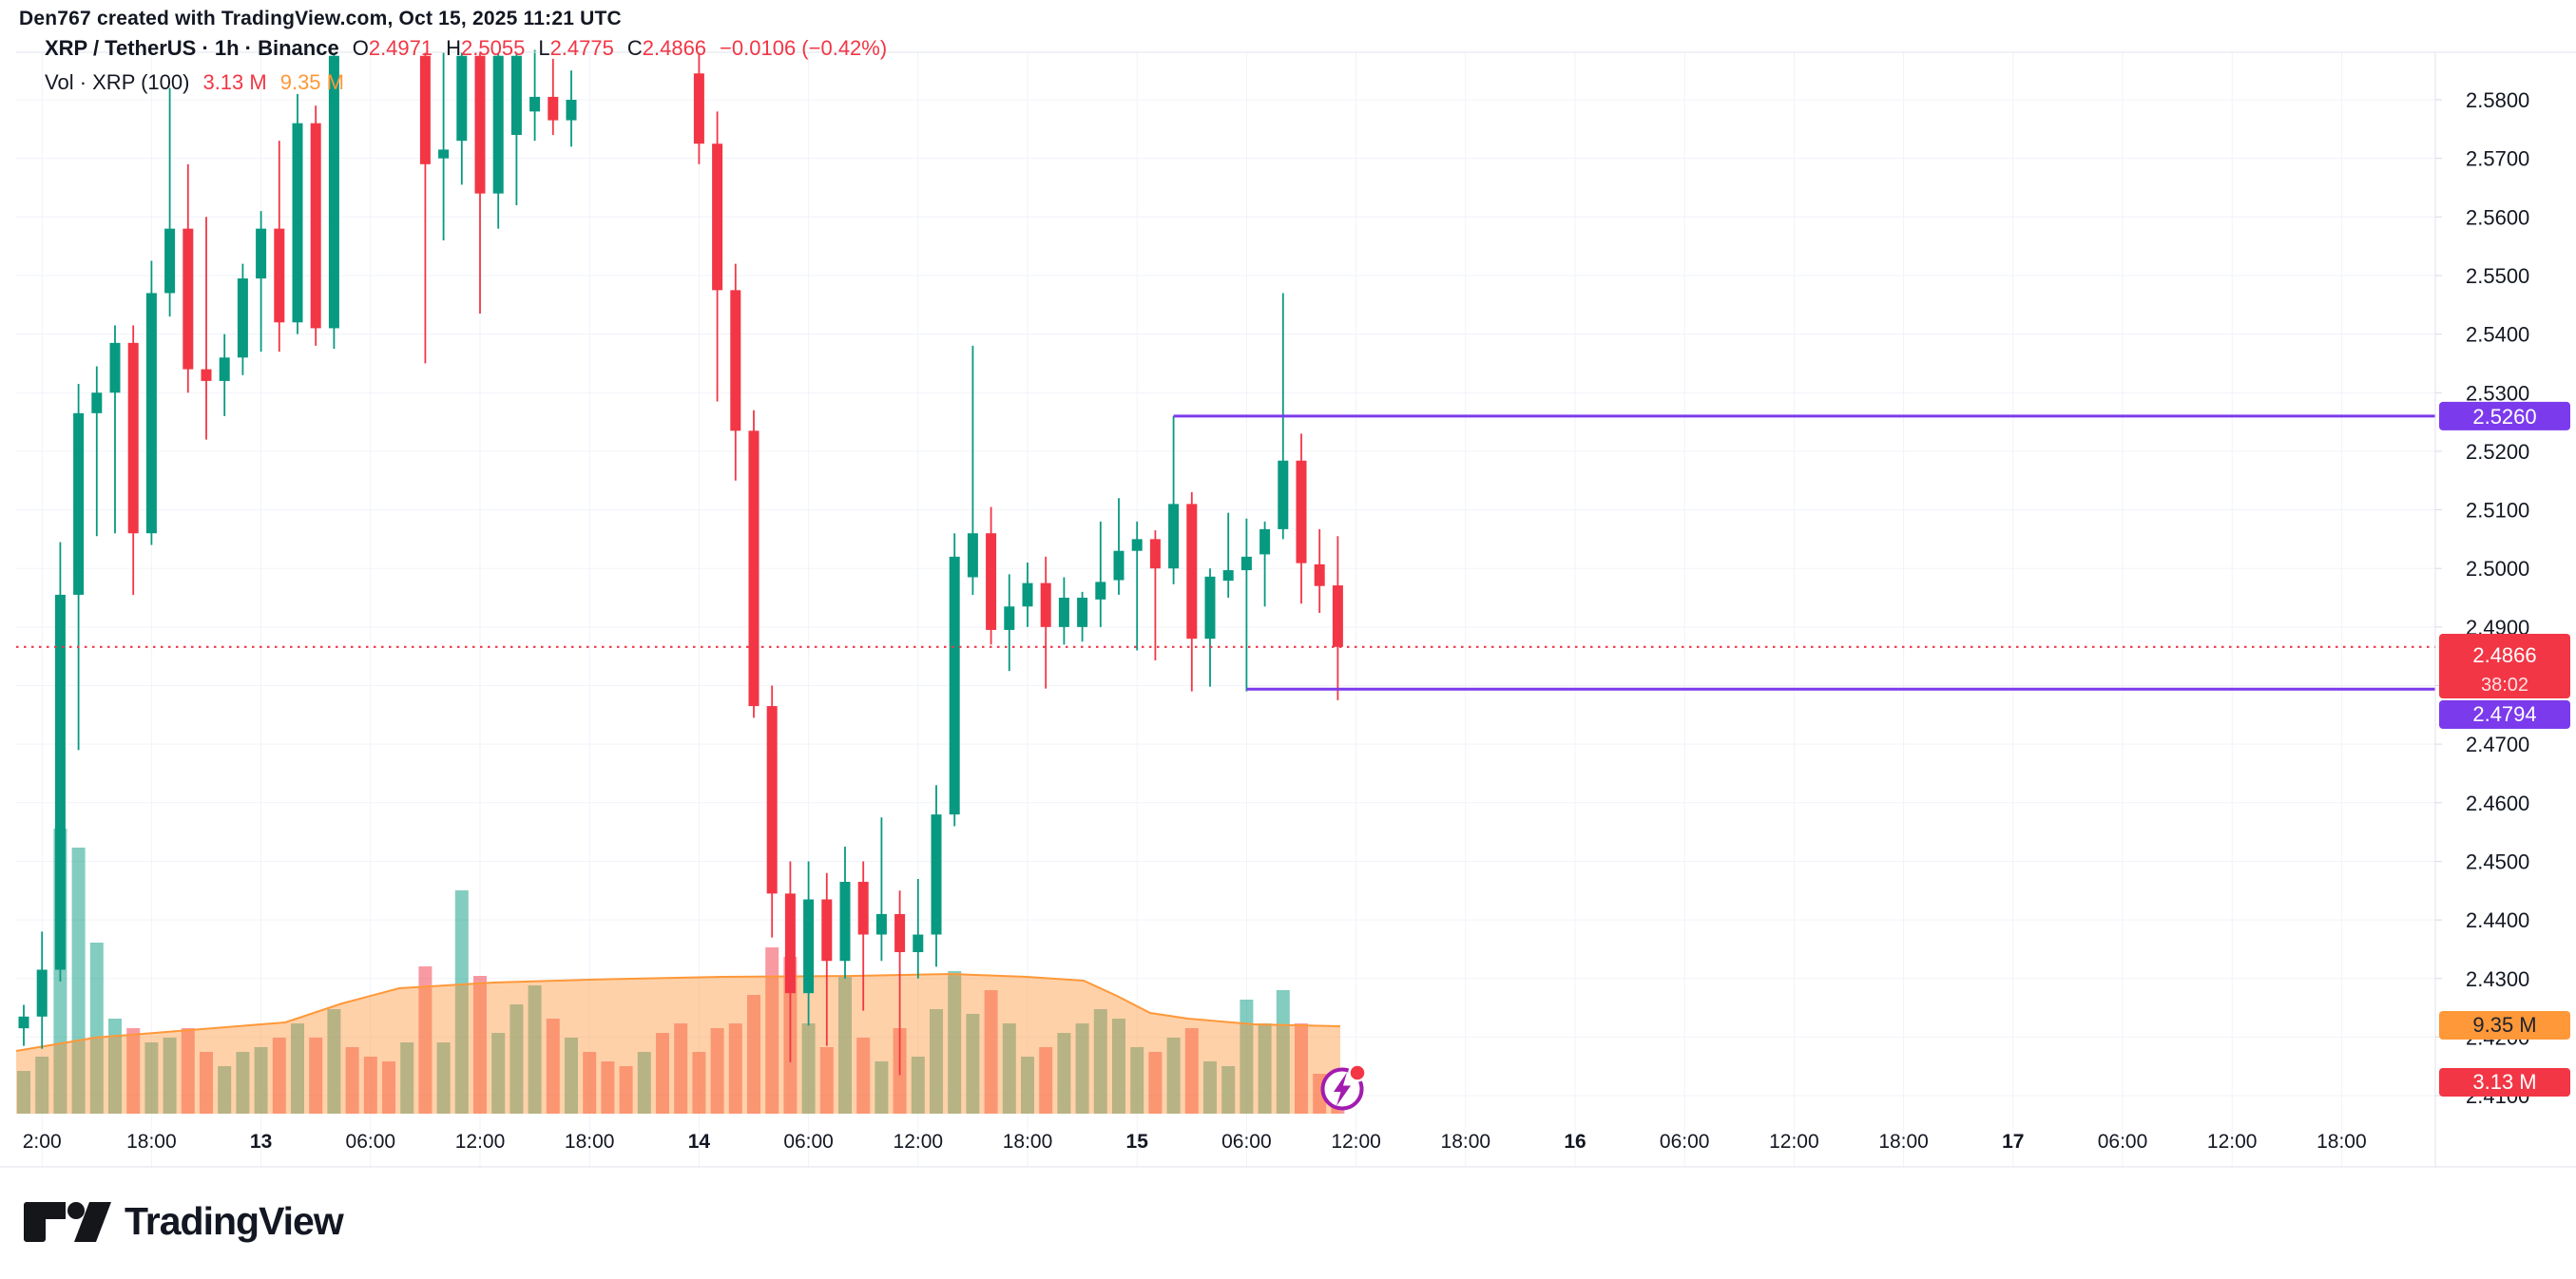  I want to click on upper-line-badge-label: 2.5260, so click(2504, 417).